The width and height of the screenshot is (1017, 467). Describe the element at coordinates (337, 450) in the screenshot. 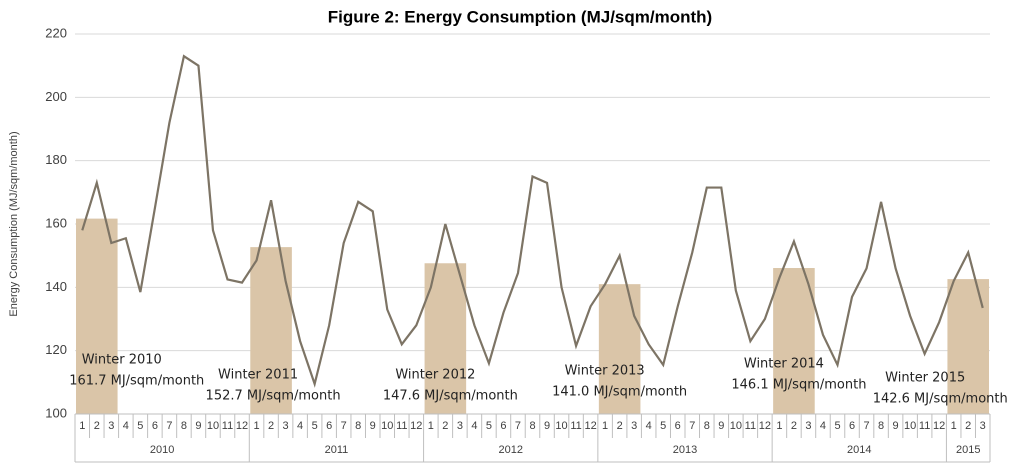

I see `x-group-label: 2011` at that location.